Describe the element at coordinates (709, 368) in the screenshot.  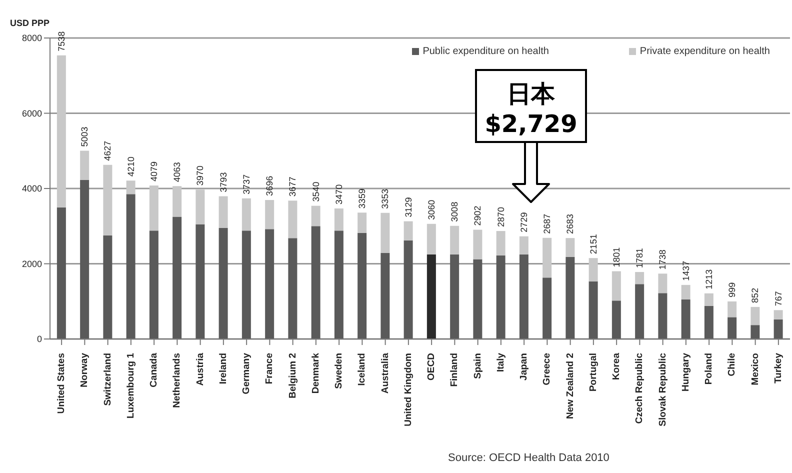
I see `x-tick-label: Poland` at that location.